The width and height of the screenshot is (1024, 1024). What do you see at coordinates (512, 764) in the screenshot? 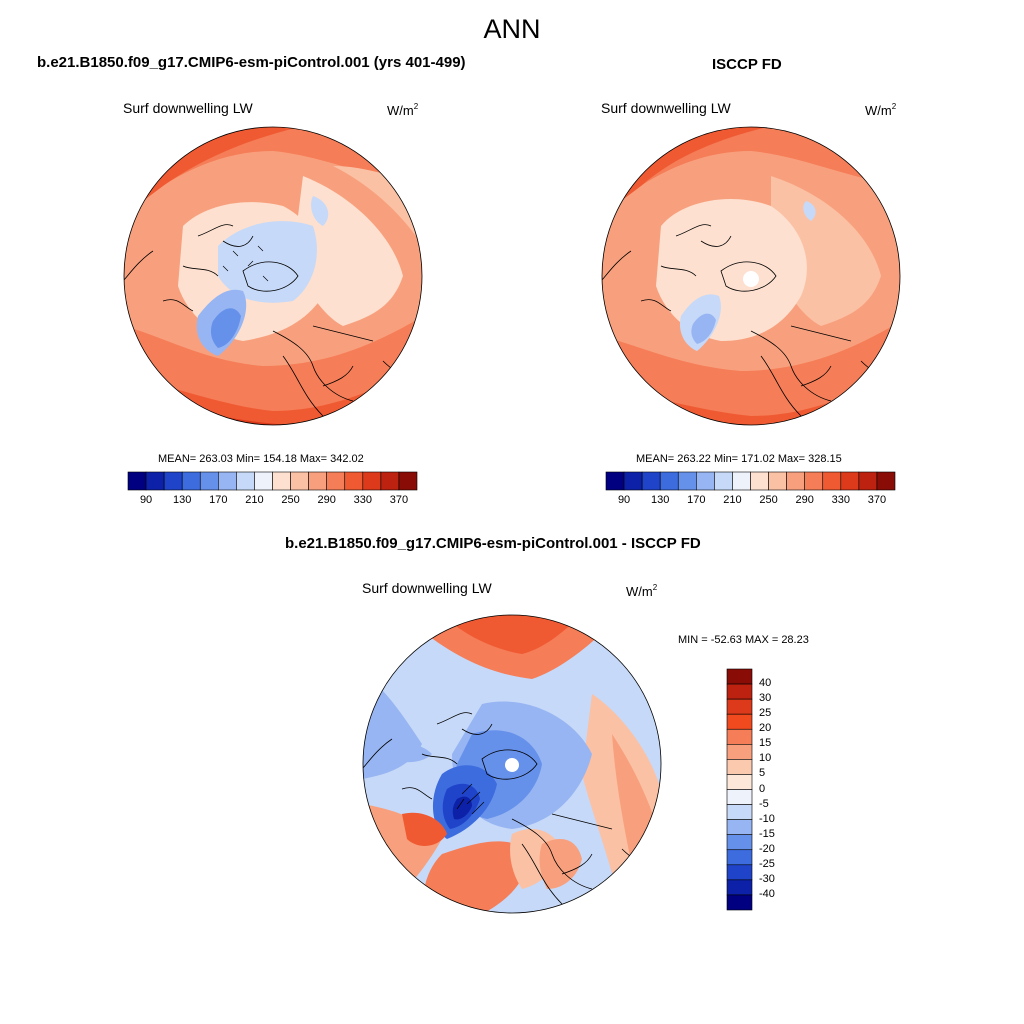
I see `diff-polar-map` at bounding box center [512, 764].